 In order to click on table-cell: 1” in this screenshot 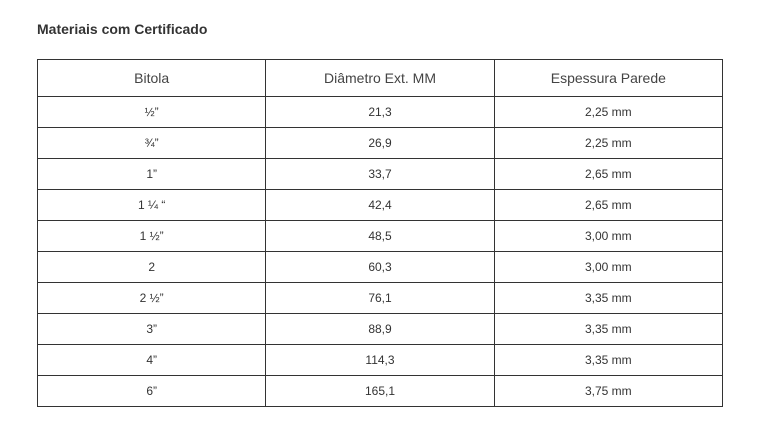, I will do `click(151, 174)`.